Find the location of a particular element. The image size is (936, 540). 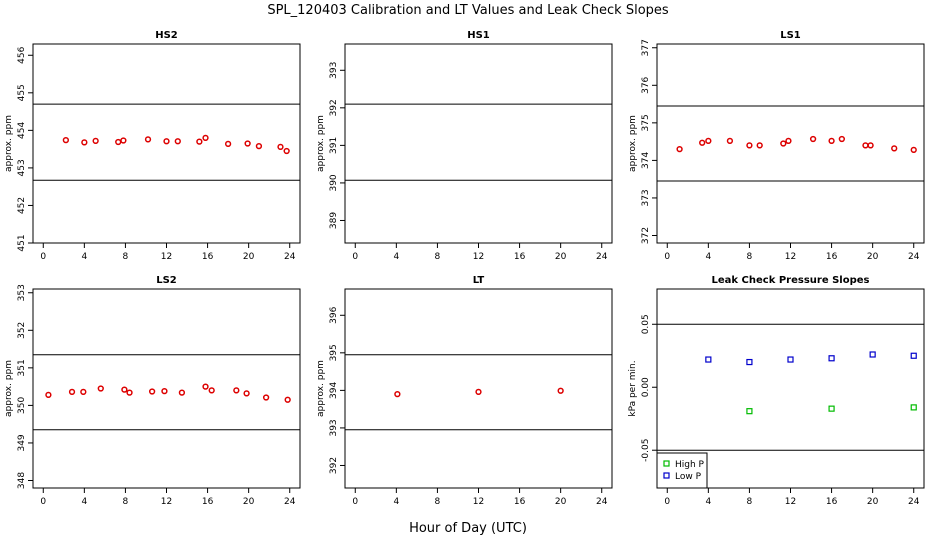

y-tick-label: 353 is located at coordinates (22, 292).